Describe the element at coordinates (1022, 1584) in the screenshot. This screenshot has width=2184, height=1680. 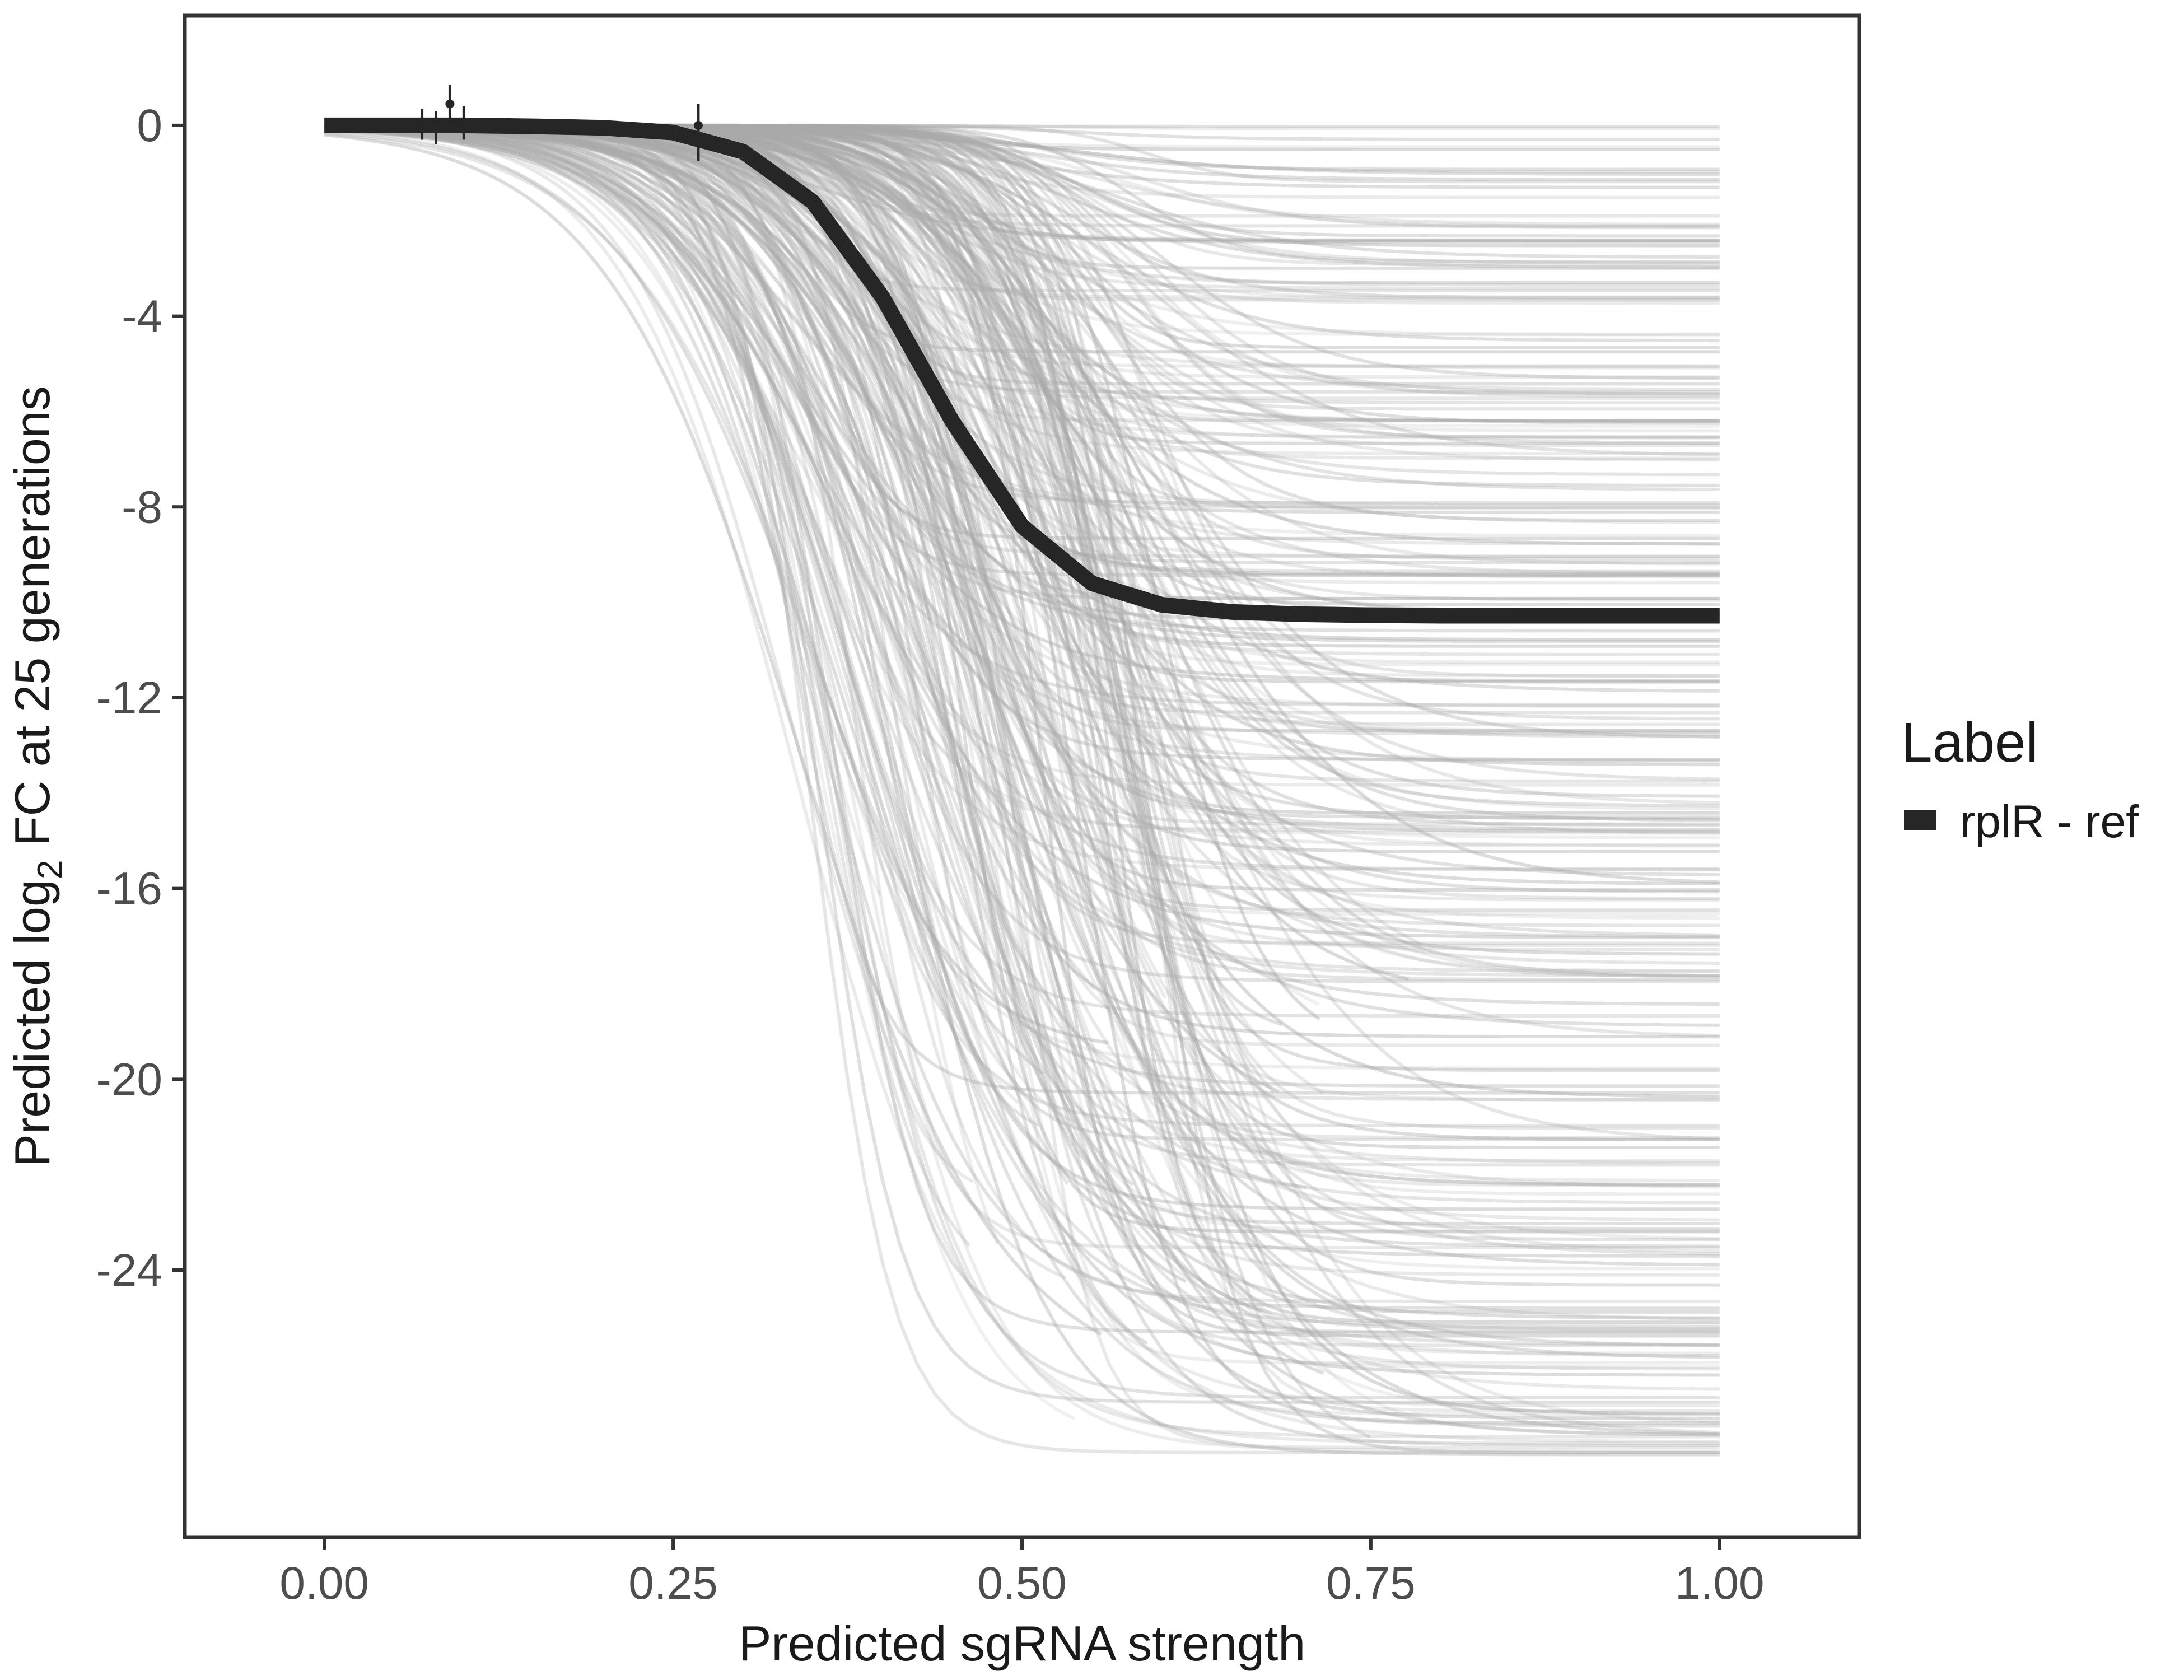
I see `x-tick-label: 0.50` at that location.